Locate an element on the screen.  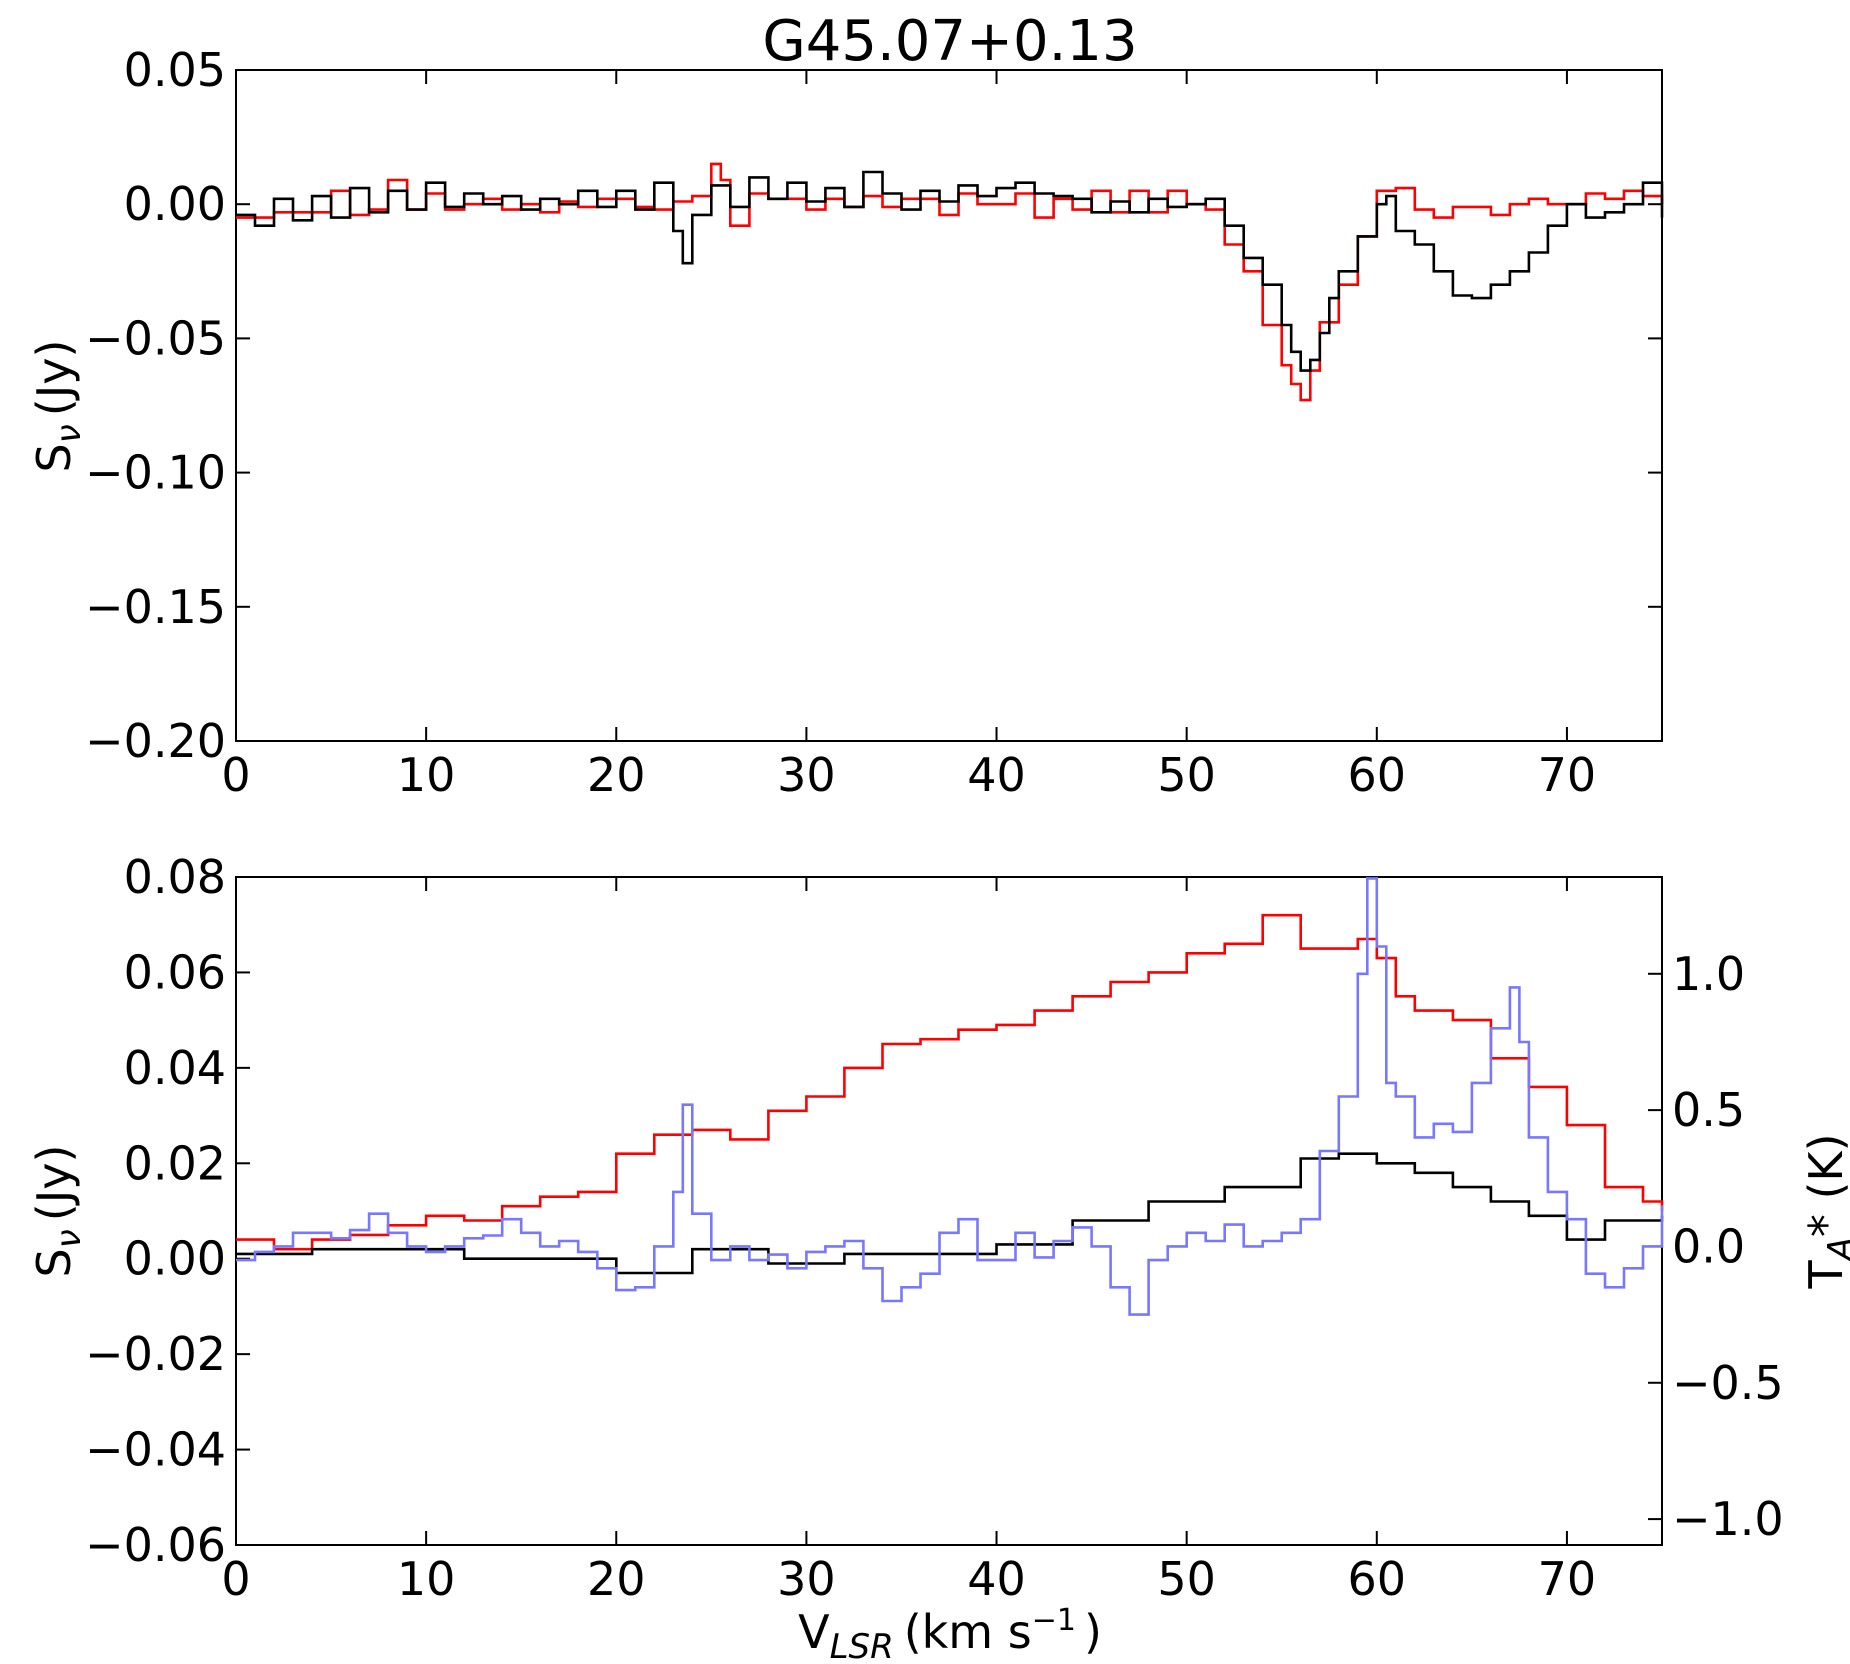
series-red-line is located at coordinates (950, 282).